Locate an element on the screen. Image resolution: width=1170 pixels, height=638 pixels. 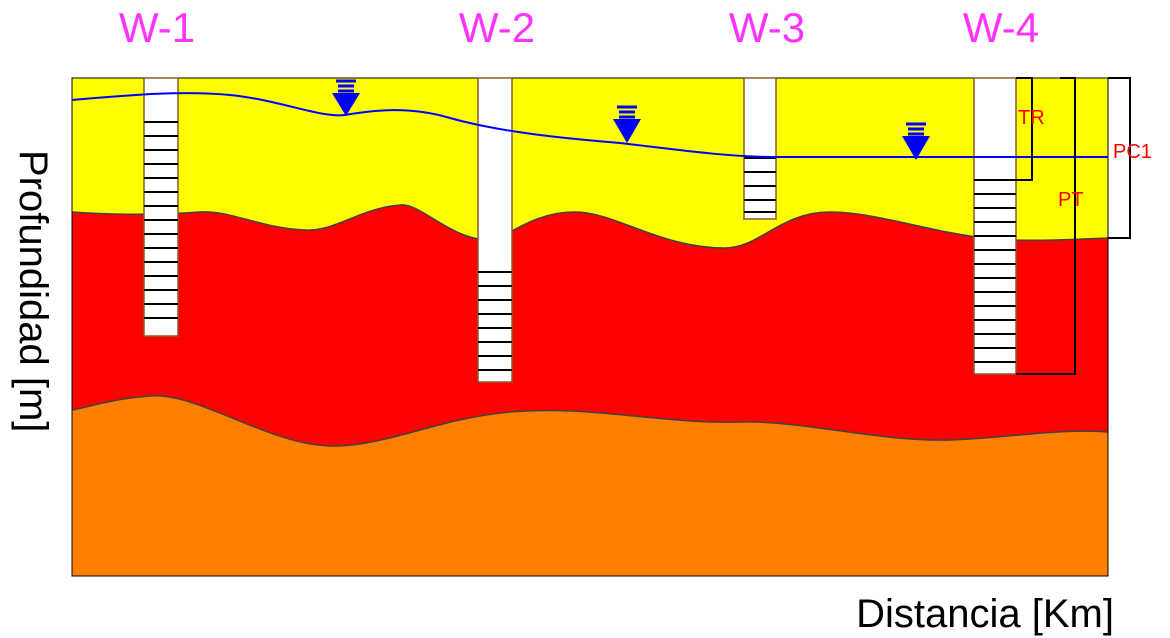
bracket-tr is located at coordinates (1024, 129).